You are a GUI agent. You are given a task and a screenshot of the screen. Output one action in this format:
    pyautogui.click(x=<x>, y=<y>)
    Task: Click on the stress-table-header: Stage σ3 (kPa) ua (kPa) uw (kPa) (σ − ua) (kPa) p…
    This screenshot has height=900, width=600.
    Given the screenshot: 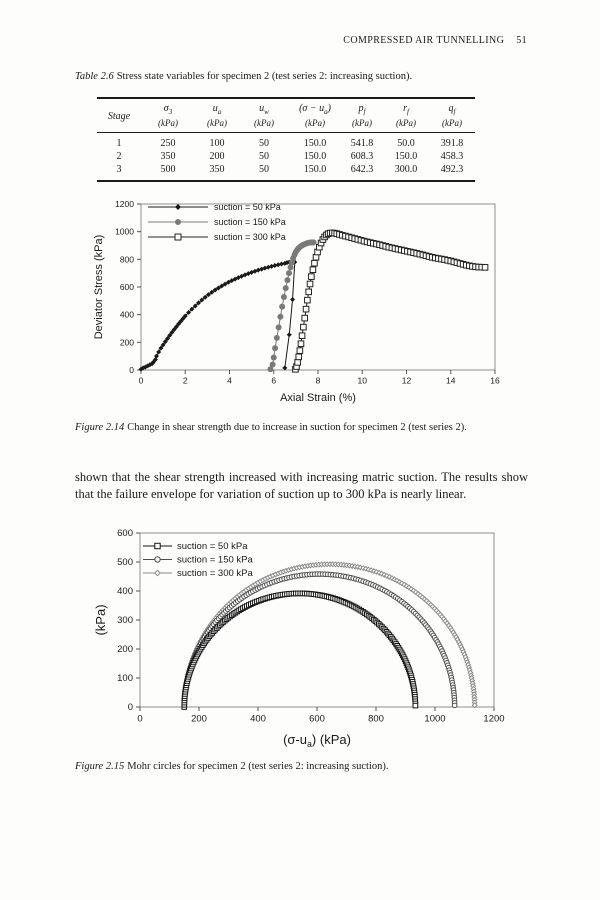 What is the action you would take?
    pyautogui.click(x=286, y=115)
    